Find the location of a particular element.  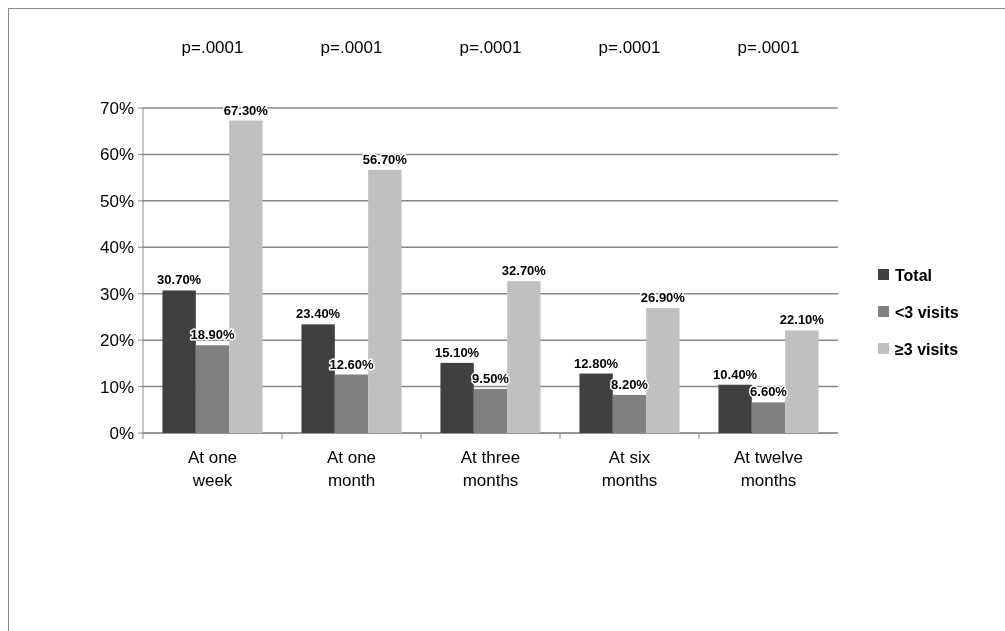

data-label: 32.70% is located at coordinates (524, 271).